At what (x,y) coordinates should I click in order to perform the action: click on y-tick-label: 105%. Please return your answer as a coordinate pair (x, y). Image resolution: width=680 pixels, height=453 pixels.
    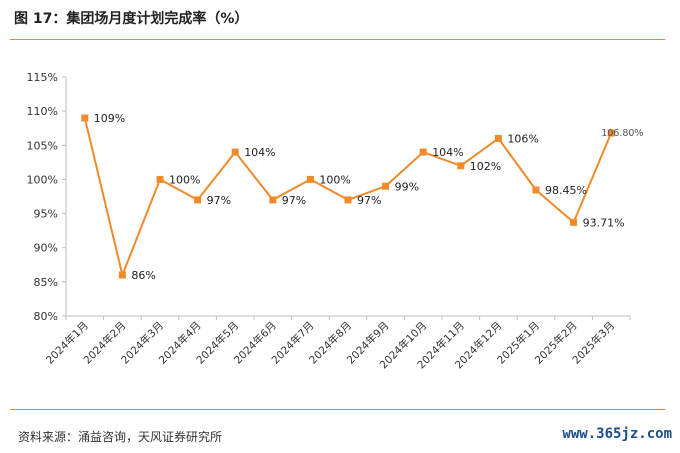
    Looking at the image, I should click on (42, 145).